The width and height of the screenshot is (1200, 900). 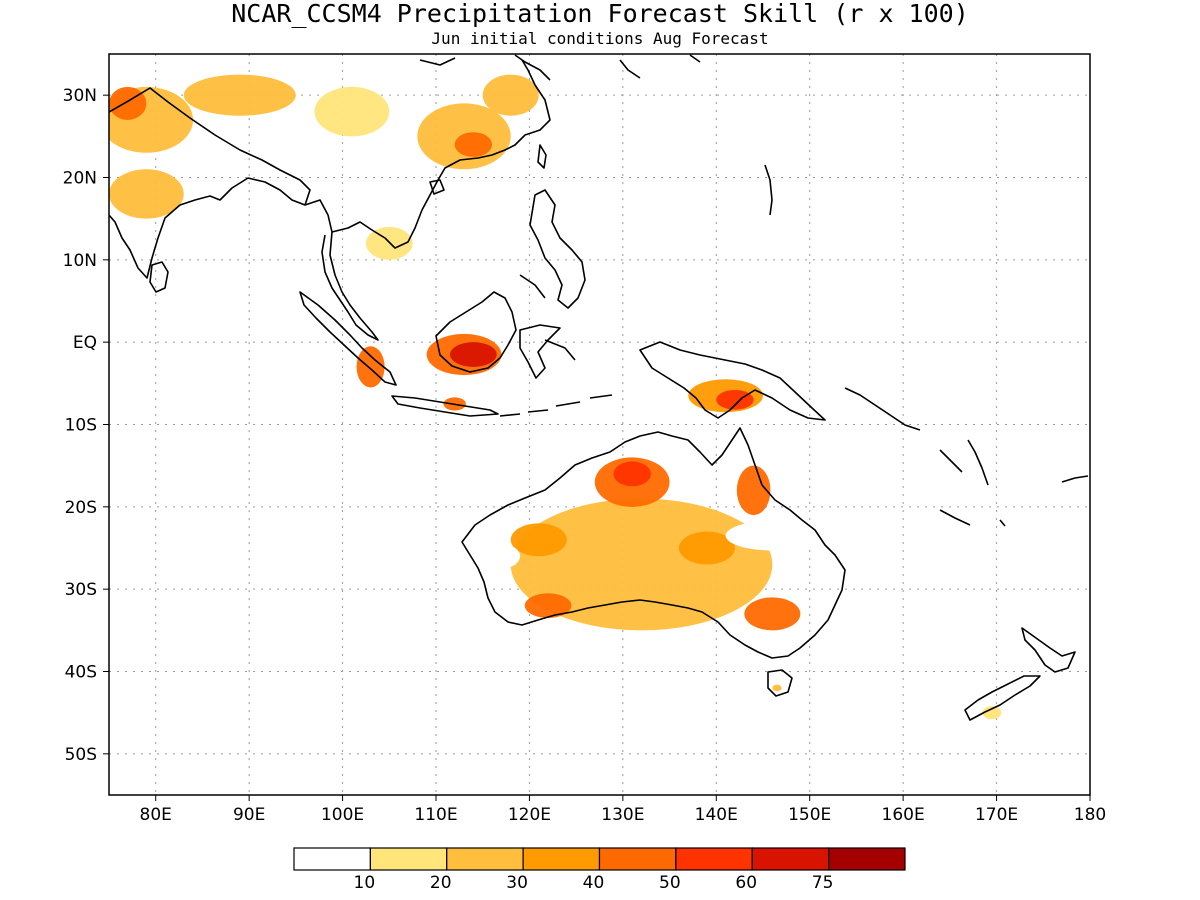 What do you see at coordinates (159, 277) in the screenshot?
I see `coast-sri-lanka` at bounding box center [159, 277].